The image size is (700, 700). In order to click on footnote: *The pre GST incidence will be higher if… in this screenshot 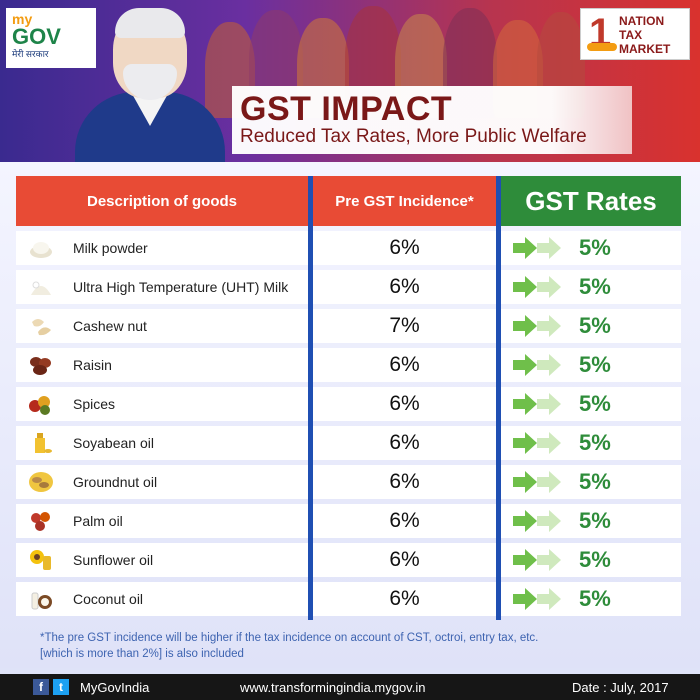, I will do `click(360, 646)`.